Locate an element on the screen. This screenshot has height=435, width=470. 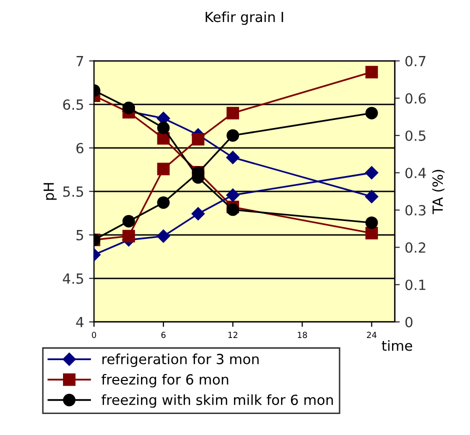
y-tick-label: 7 is located at coordinates (80, 61).